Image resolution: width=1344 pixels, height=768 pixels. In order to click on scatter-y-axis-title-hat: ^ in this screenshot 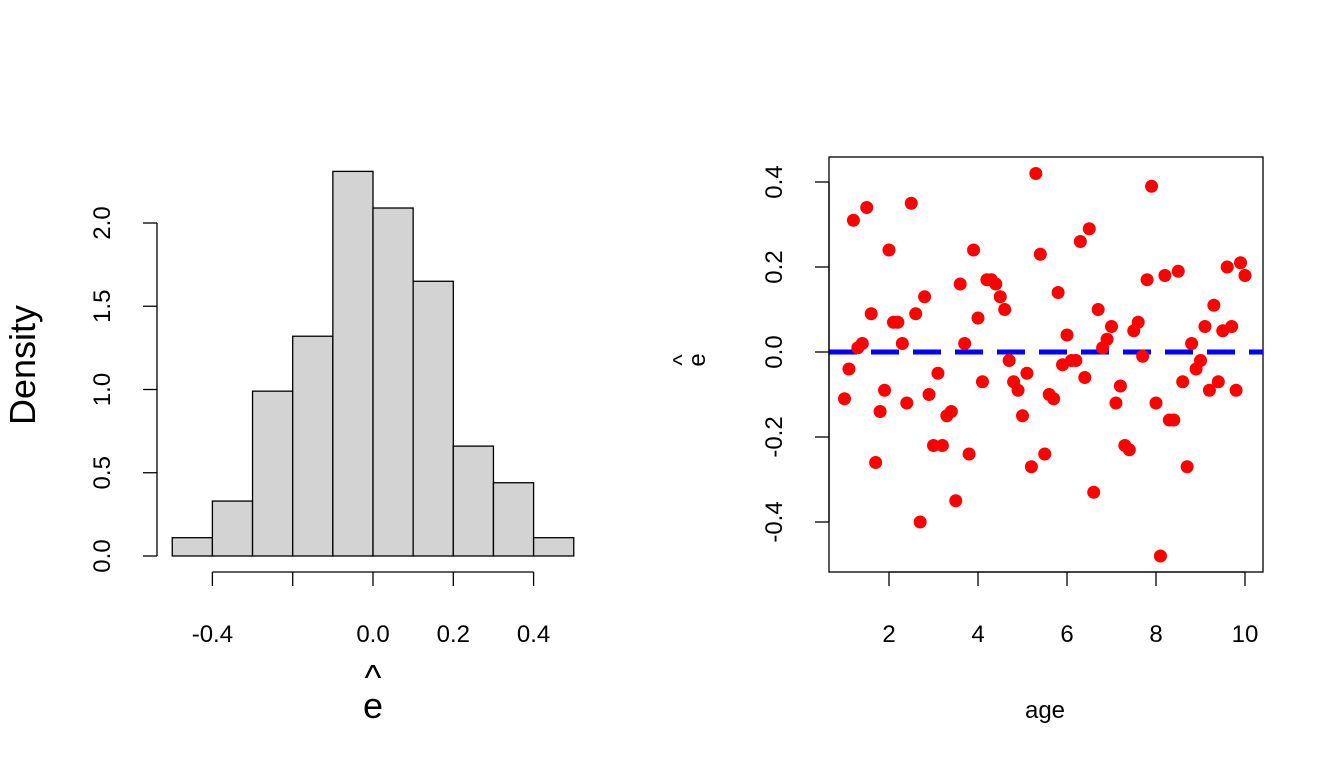, I will do `click(682, 360)`.